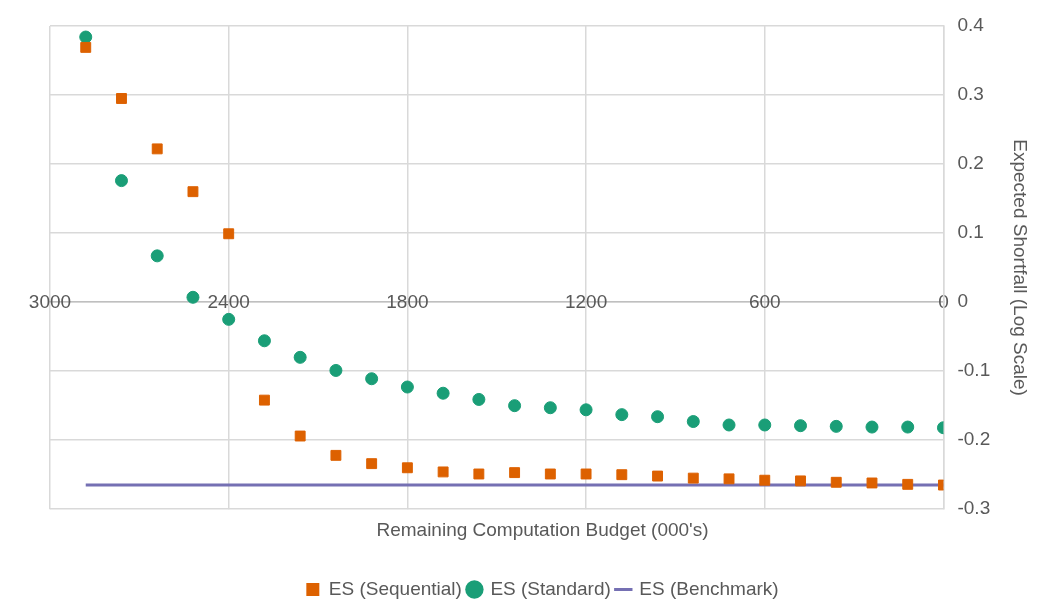 The height and width of the screenshot is (609, 1057). I want to click on x-tick-label: 3000, so click(50, 301).